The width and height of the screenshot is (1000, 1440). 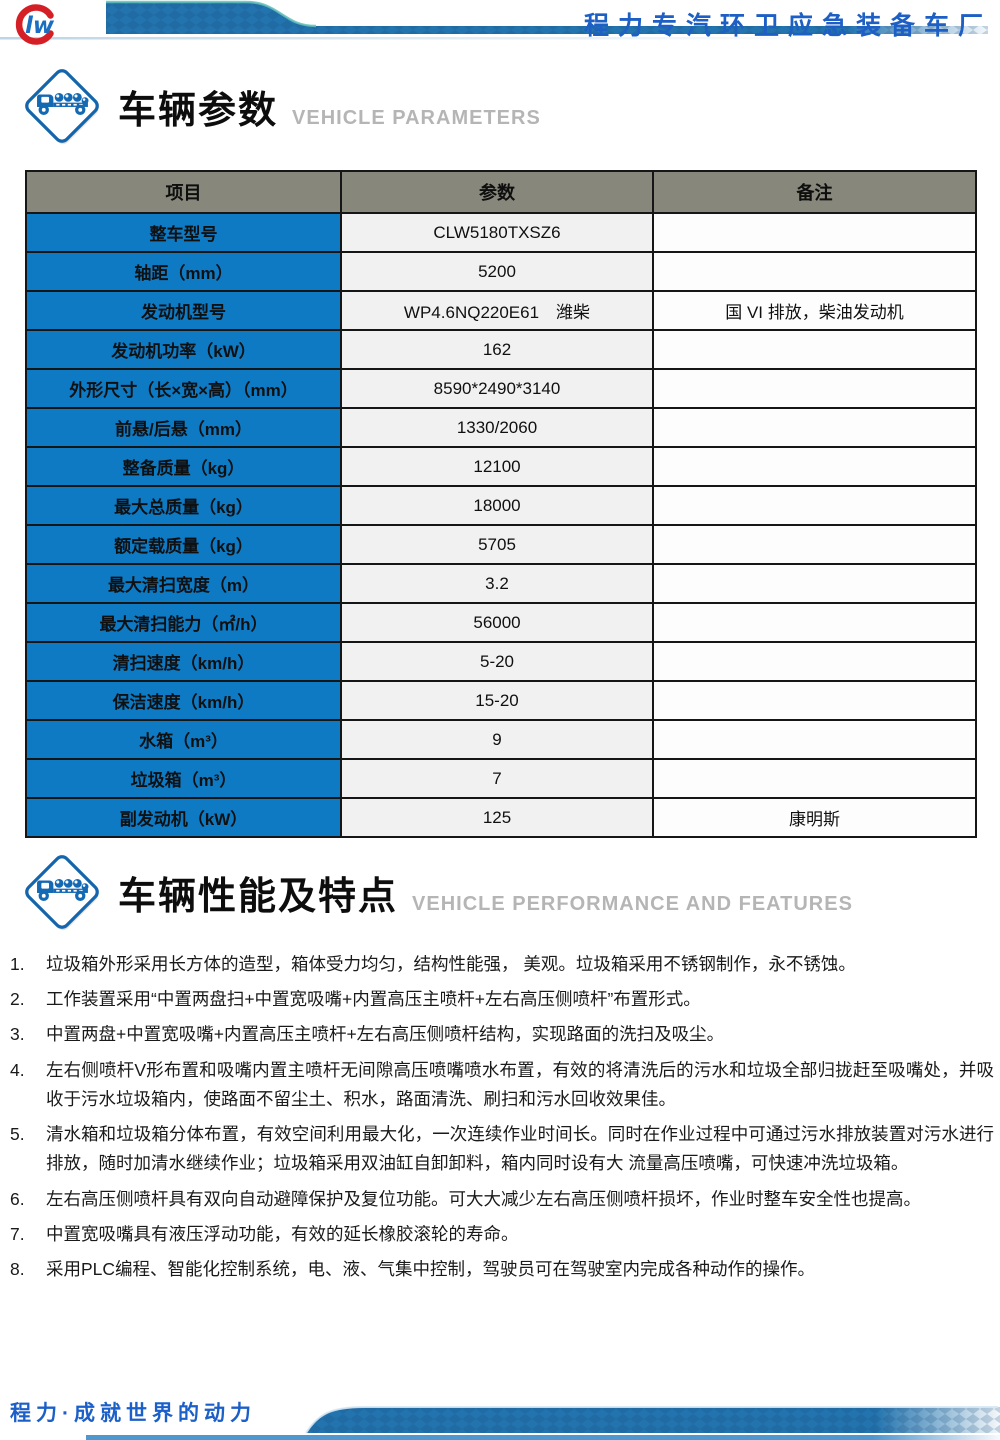 I want to click on header-band-graphic, so click(x=494, y=20).